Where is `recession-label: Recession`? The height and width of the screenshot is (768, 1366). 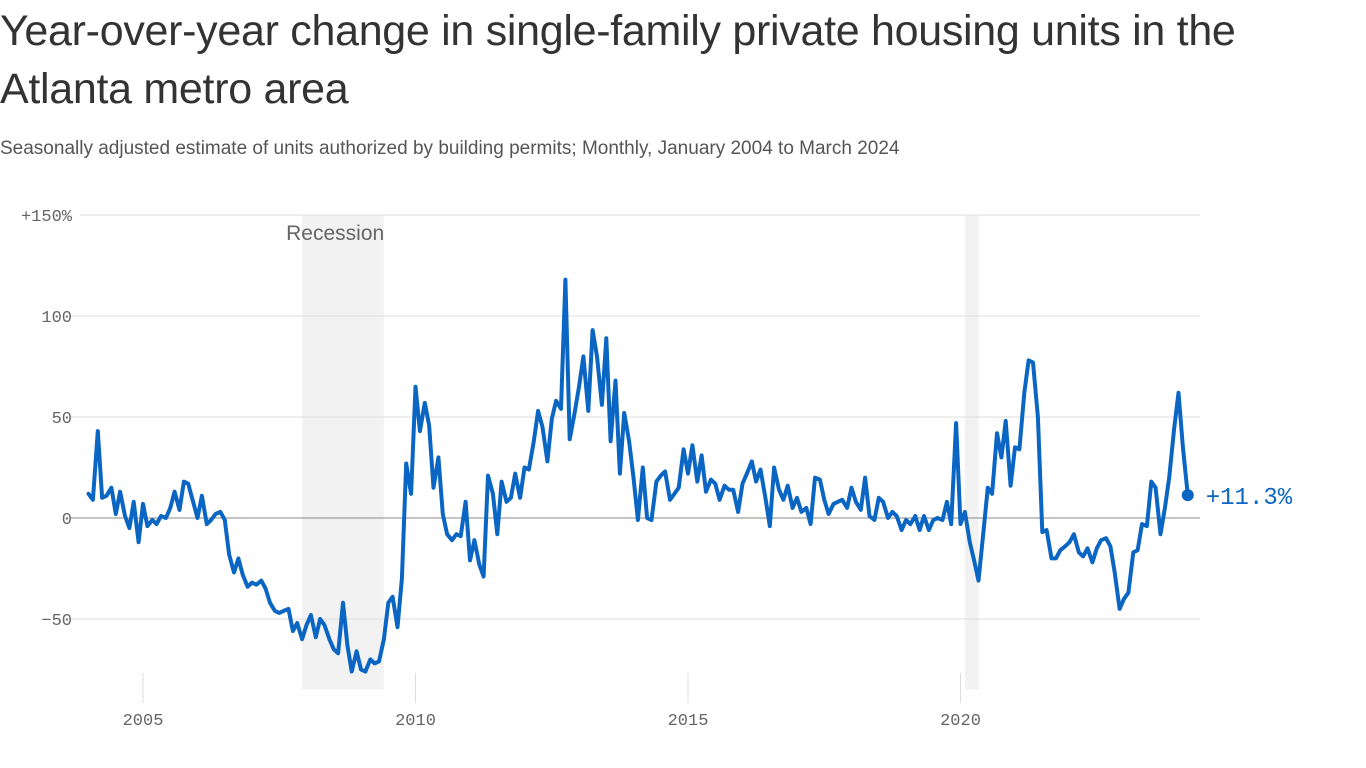 recession-label: Recession is located at coordinates (335, 233).